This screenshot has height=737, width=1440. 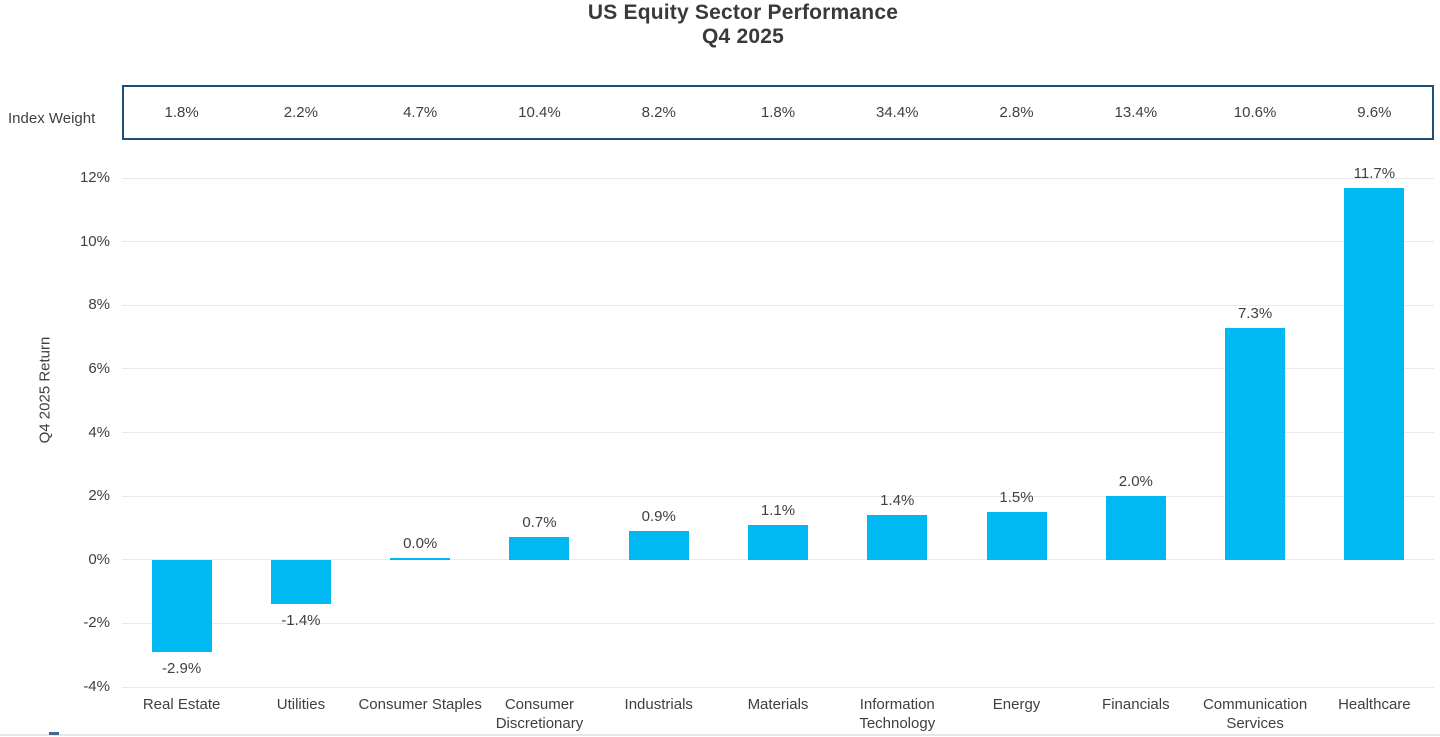 What do you see at coordinates (99, 305) in the screenshot?
I see `y-tick-label: 8%` at bounding box center [99, 305].